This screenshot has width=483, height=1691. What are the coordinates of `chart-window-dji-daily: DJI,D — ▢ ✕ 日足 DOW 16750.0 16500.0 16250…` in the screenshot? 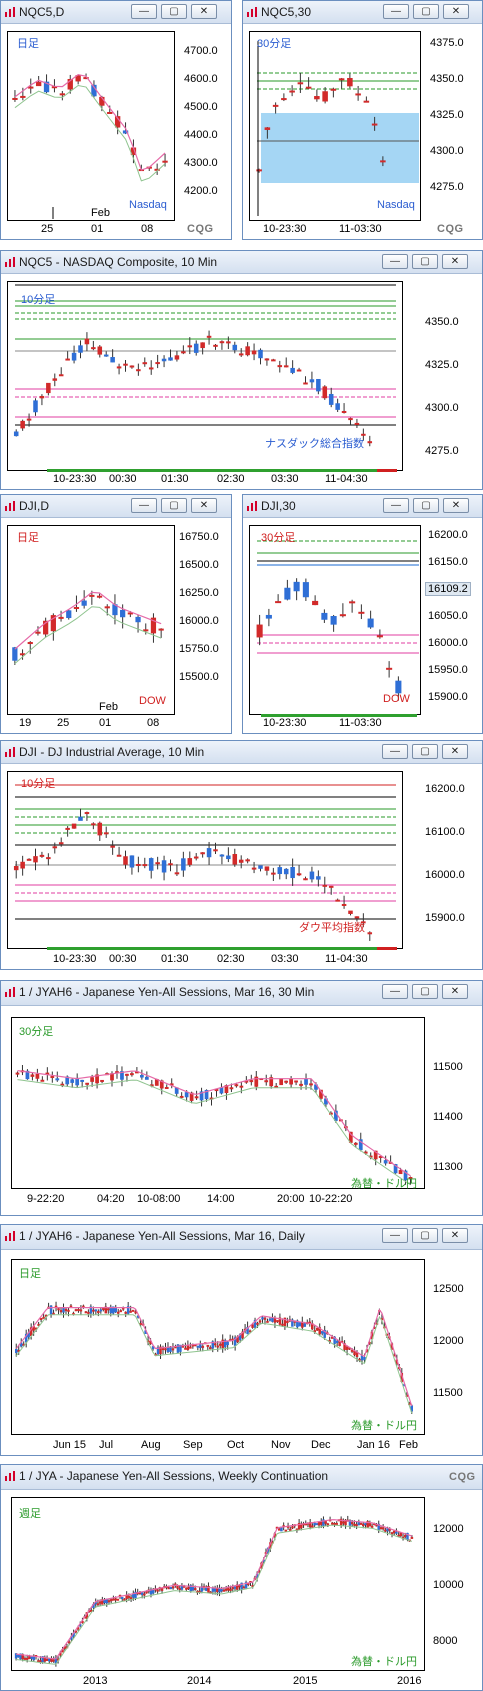 It's located at (116, 614).